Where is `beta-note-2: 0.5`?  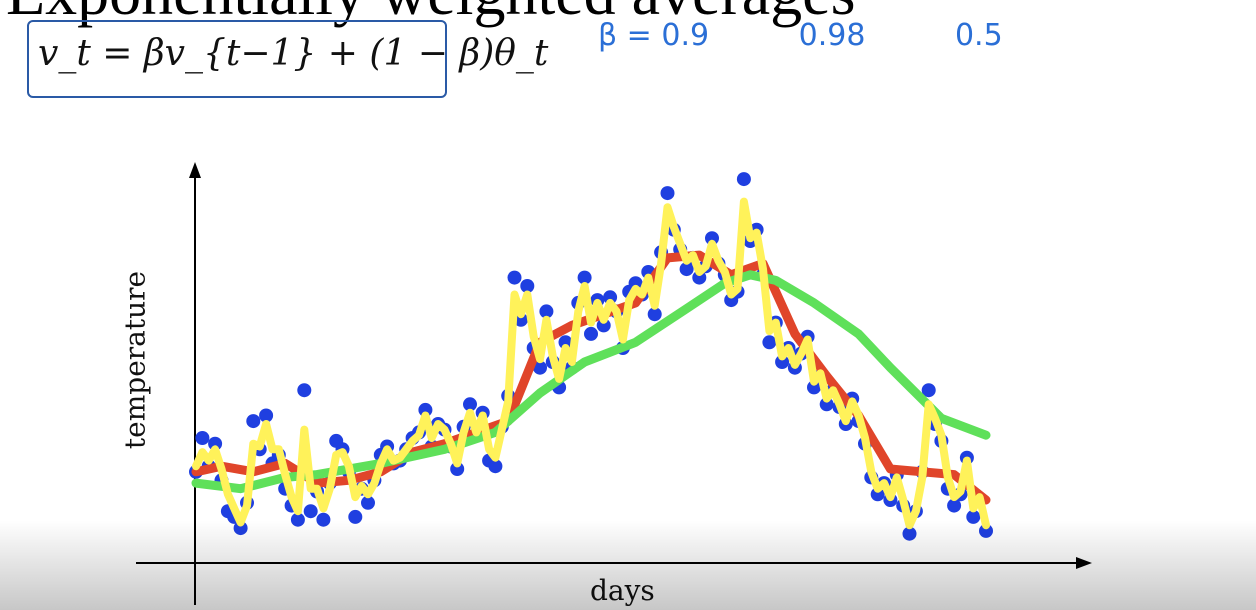 beta-note-2: 0.5 is located at coordinates (978, 35).